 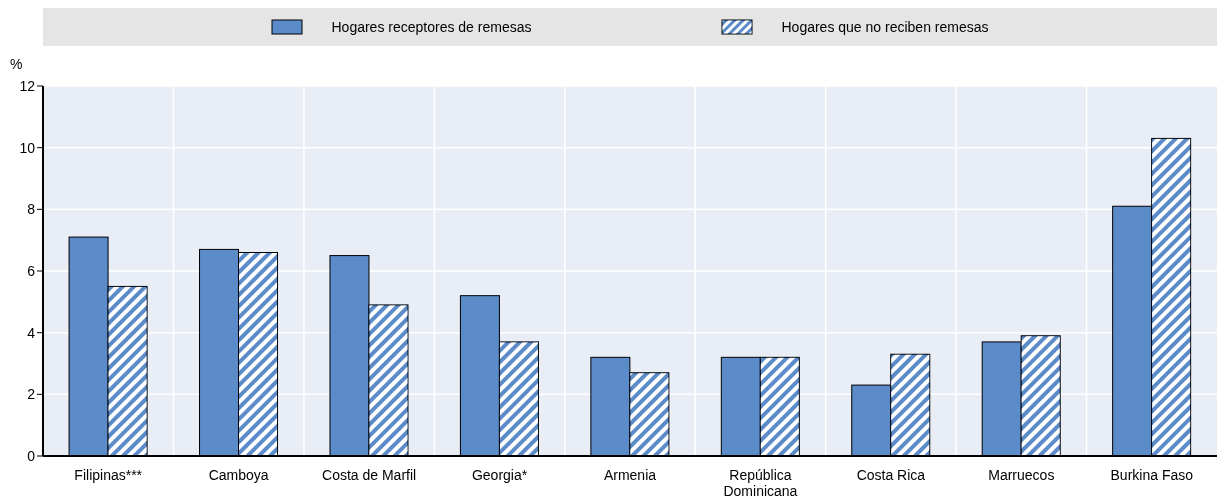 I want to click on y-axis-title: %, so click(x=16, y=65).